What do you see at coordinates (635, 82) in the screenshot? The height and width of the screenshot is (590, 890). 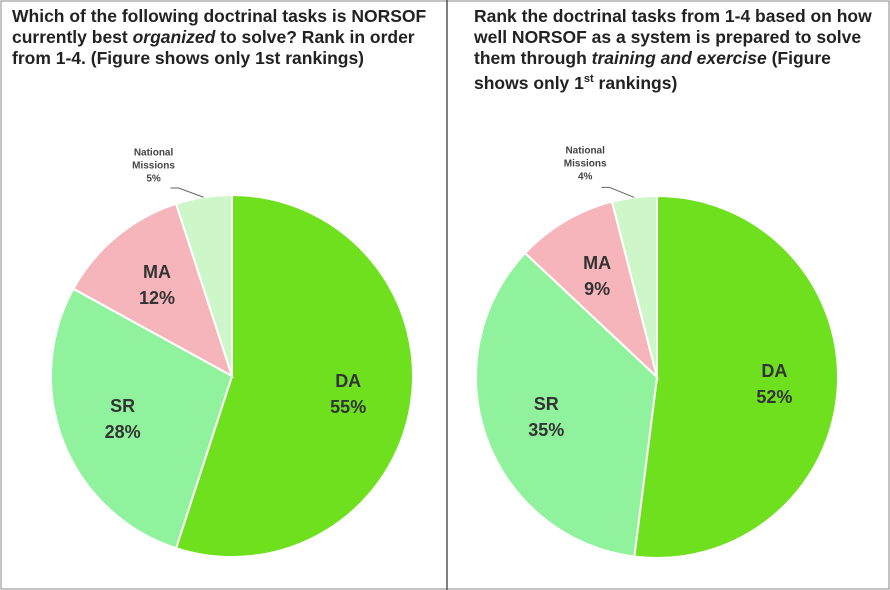 I see `title-text: rankings)` at bounding box center [635, 82].